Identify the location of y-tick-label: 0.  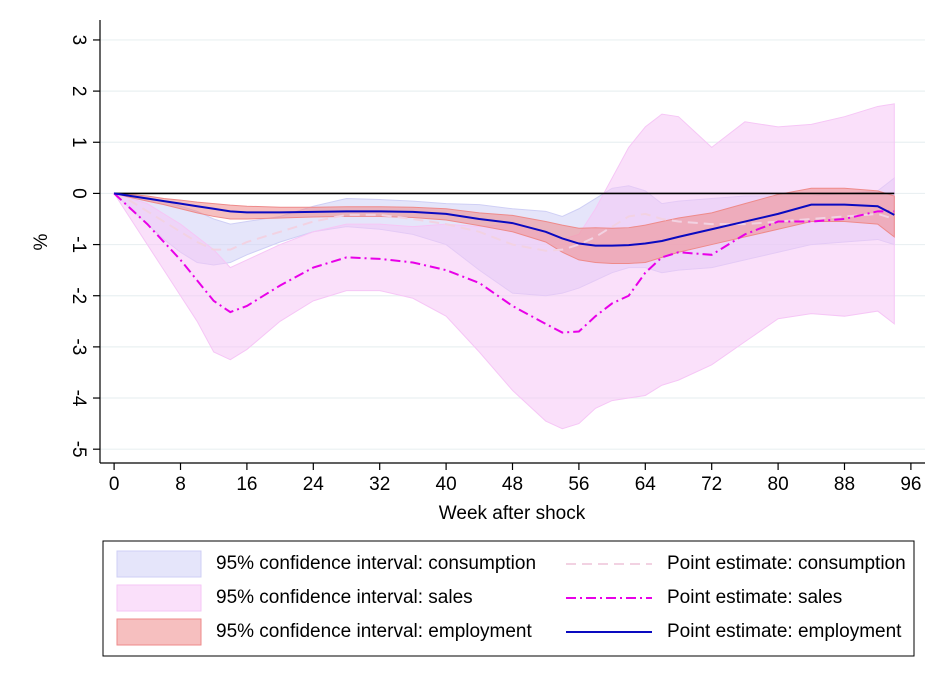
(78, 193).